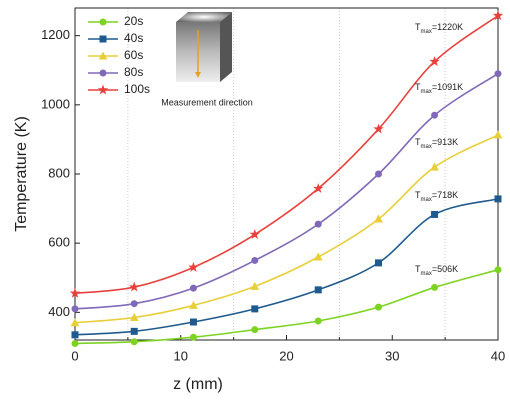 The image size is (510, 405). I want to click on x-tick-label: 30, so click(392, 355).